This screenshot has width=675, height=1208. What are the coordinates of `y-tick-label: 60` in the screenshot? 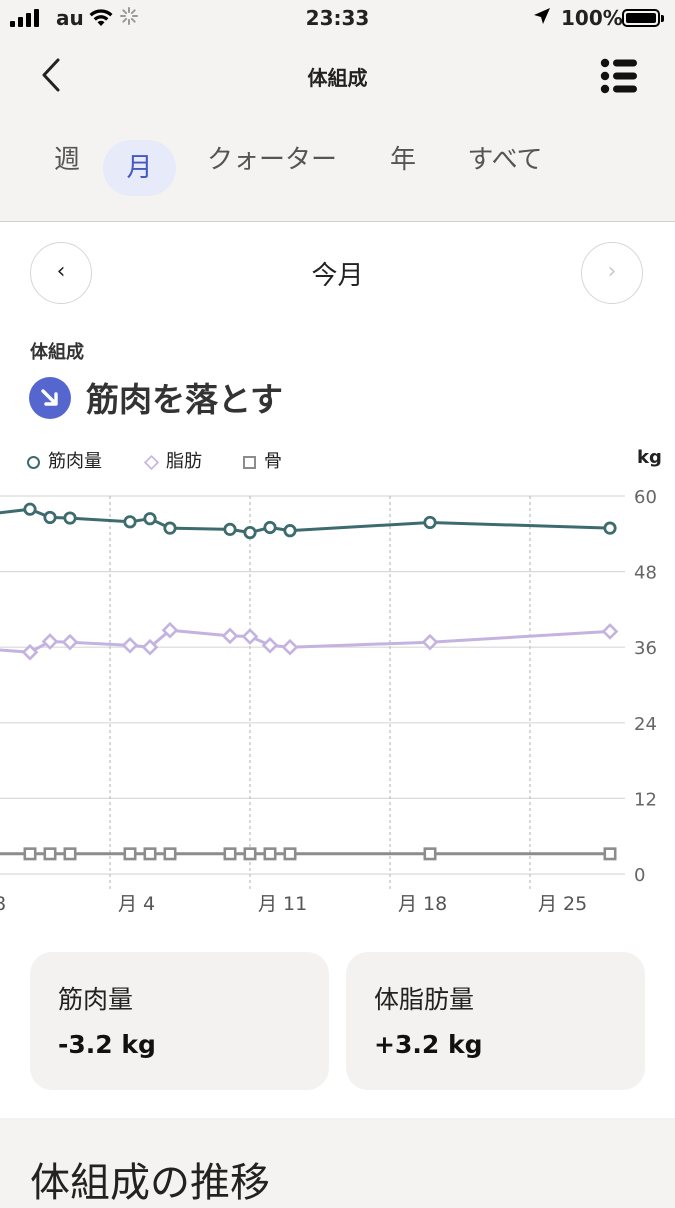 It's located at (645, 497).